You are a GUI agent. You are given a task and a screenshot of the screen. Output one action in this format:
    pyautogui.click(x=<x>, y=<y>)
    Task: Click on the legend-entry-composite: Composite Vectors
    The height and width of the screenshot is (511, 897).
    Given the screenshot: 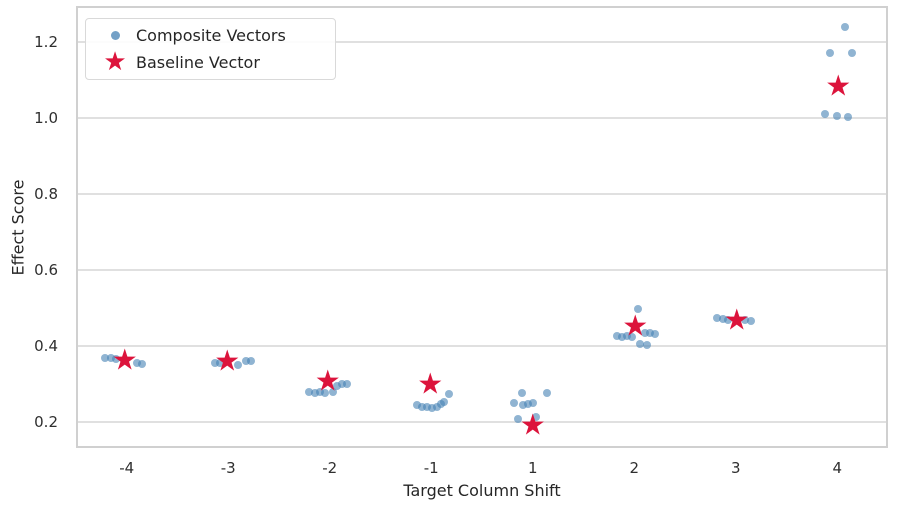 What is the action you would take?
    pyautogui.click(x=210, y=35)
    